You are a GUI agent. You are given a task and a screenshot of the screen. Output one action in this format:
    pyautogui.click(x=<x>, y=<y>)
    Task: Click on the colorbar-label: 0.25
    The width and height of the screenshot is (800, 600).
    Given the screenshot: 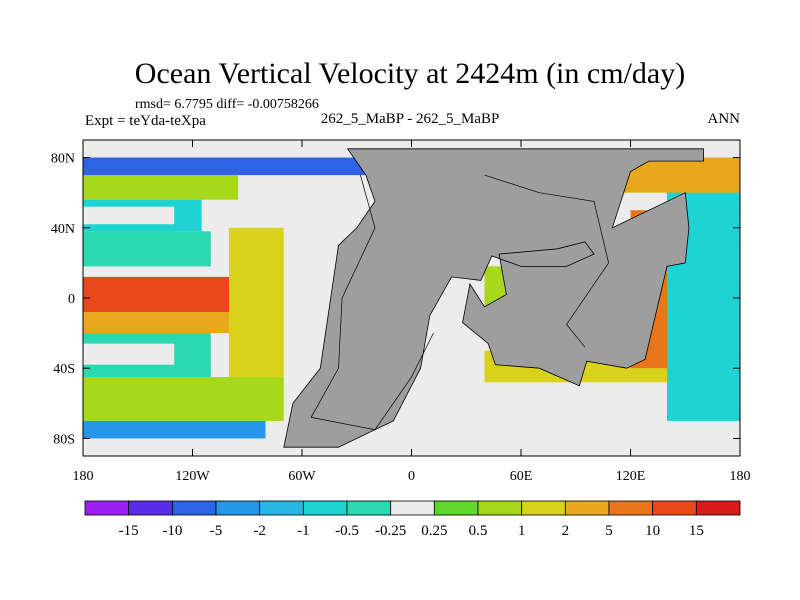 What is the action you would take?
    pyautogui.click(x=434, y=531)
    